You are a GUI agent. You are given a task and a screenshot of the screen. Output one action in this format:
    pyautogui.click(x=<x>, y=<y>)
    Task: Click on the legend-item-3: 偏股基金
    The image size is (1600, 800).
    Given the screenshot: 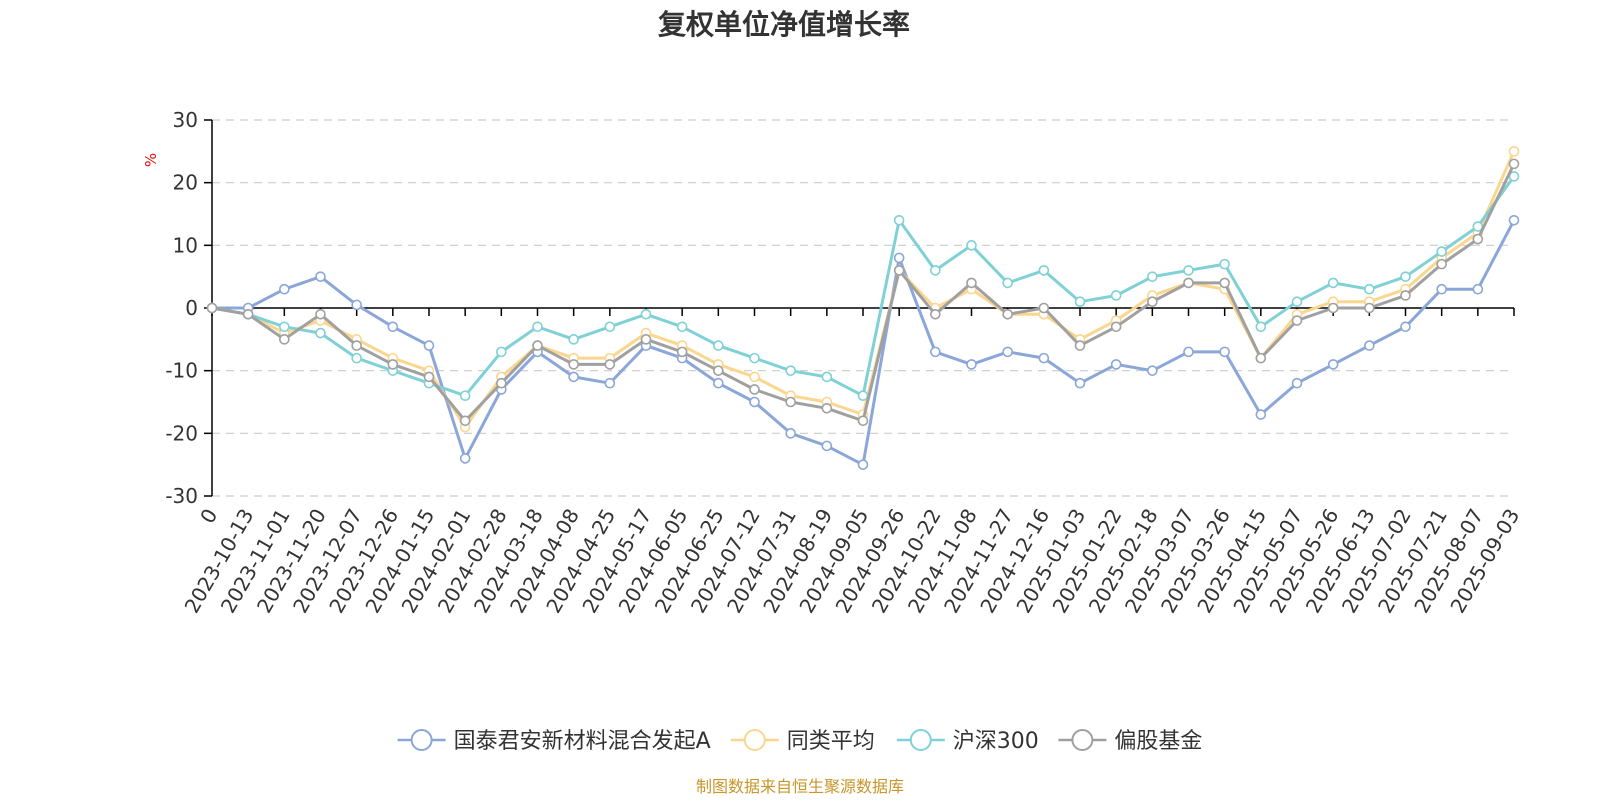 What is the action you would take?
    pyautogui.click(x=1130, y=741)
    